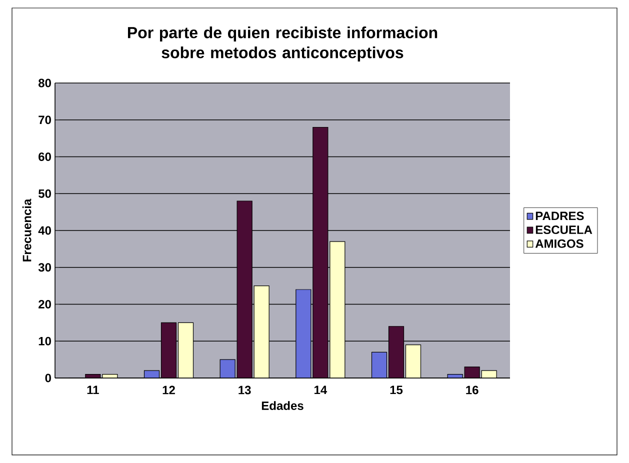 This screenshot has height=463, width=629. I want to click on x-tick-label: 12, so click(168, 390).